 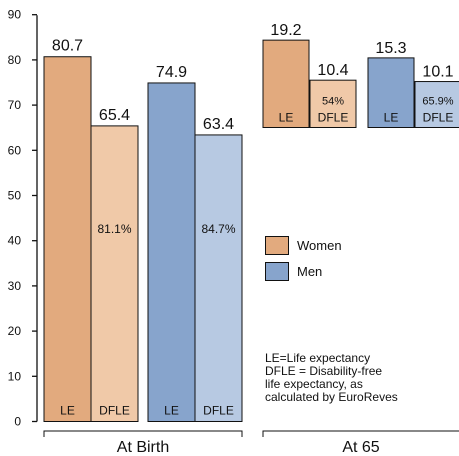 I want to click on legend-item-men: Men, so click(x=303, y=271).